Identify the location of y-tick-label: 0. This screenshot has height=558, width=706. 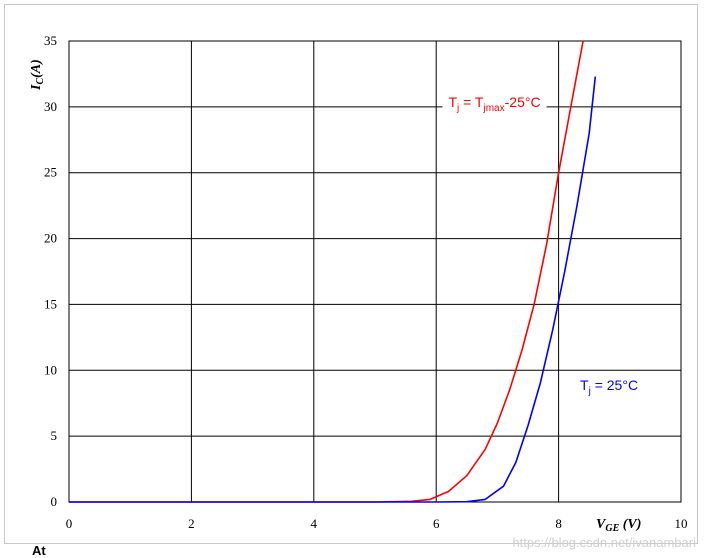
(54, 501).